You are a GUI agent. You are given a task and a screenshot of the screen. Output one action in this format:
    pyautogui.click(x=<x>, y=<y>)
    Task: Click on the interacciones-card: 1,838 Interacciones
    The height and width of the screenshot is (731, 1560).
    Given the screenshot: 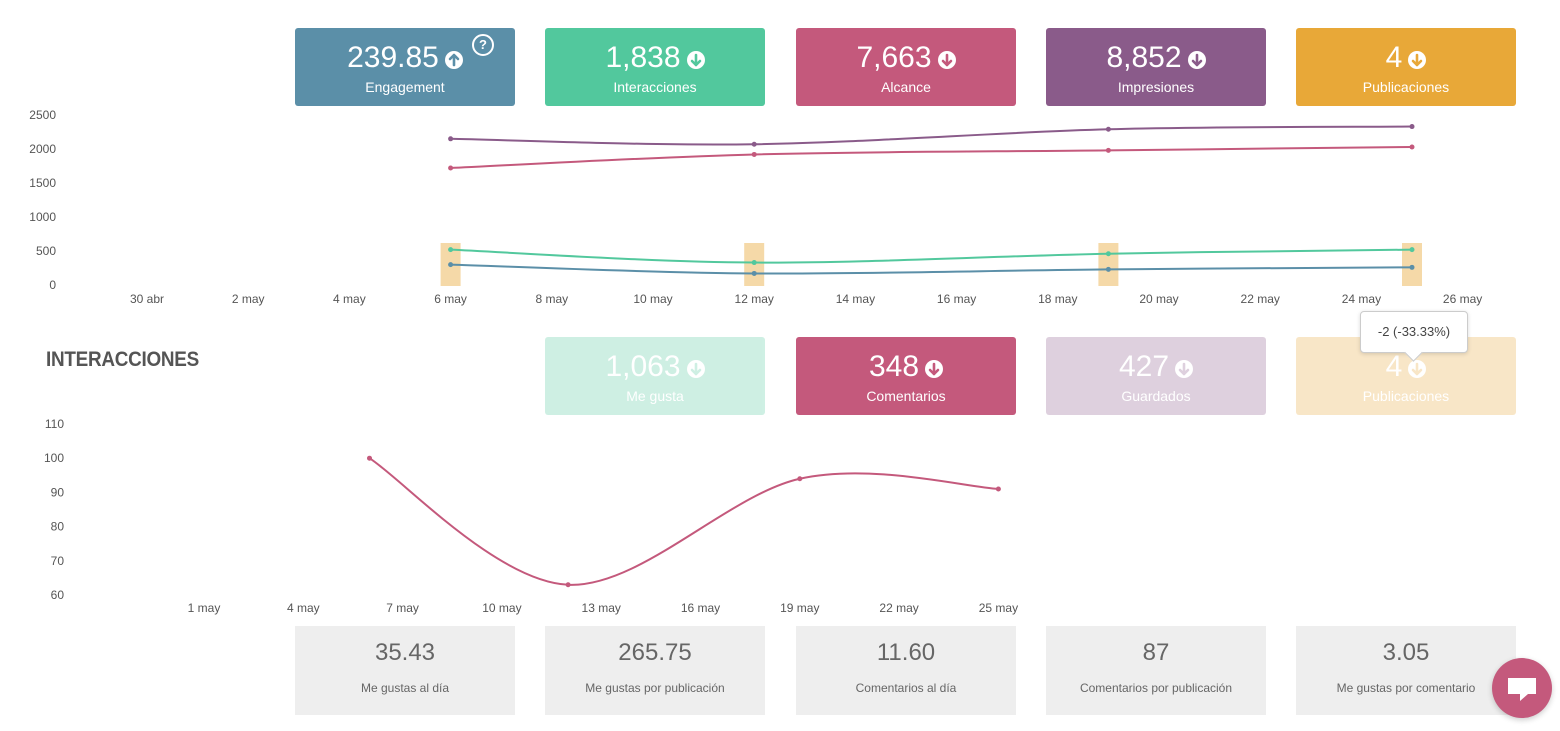 What is the action you would take?
    pyautogui.click(x=655, y=67)
    